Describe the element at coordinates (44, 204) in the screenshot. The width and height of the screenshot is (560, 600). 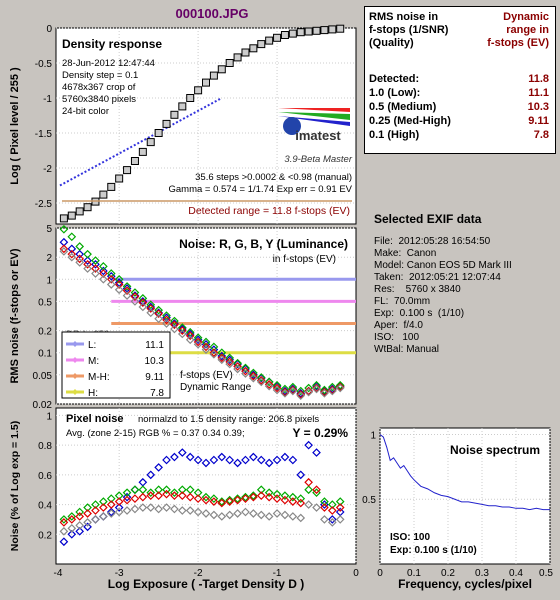
I see `density-y-tick-label: -2.5` at that location.